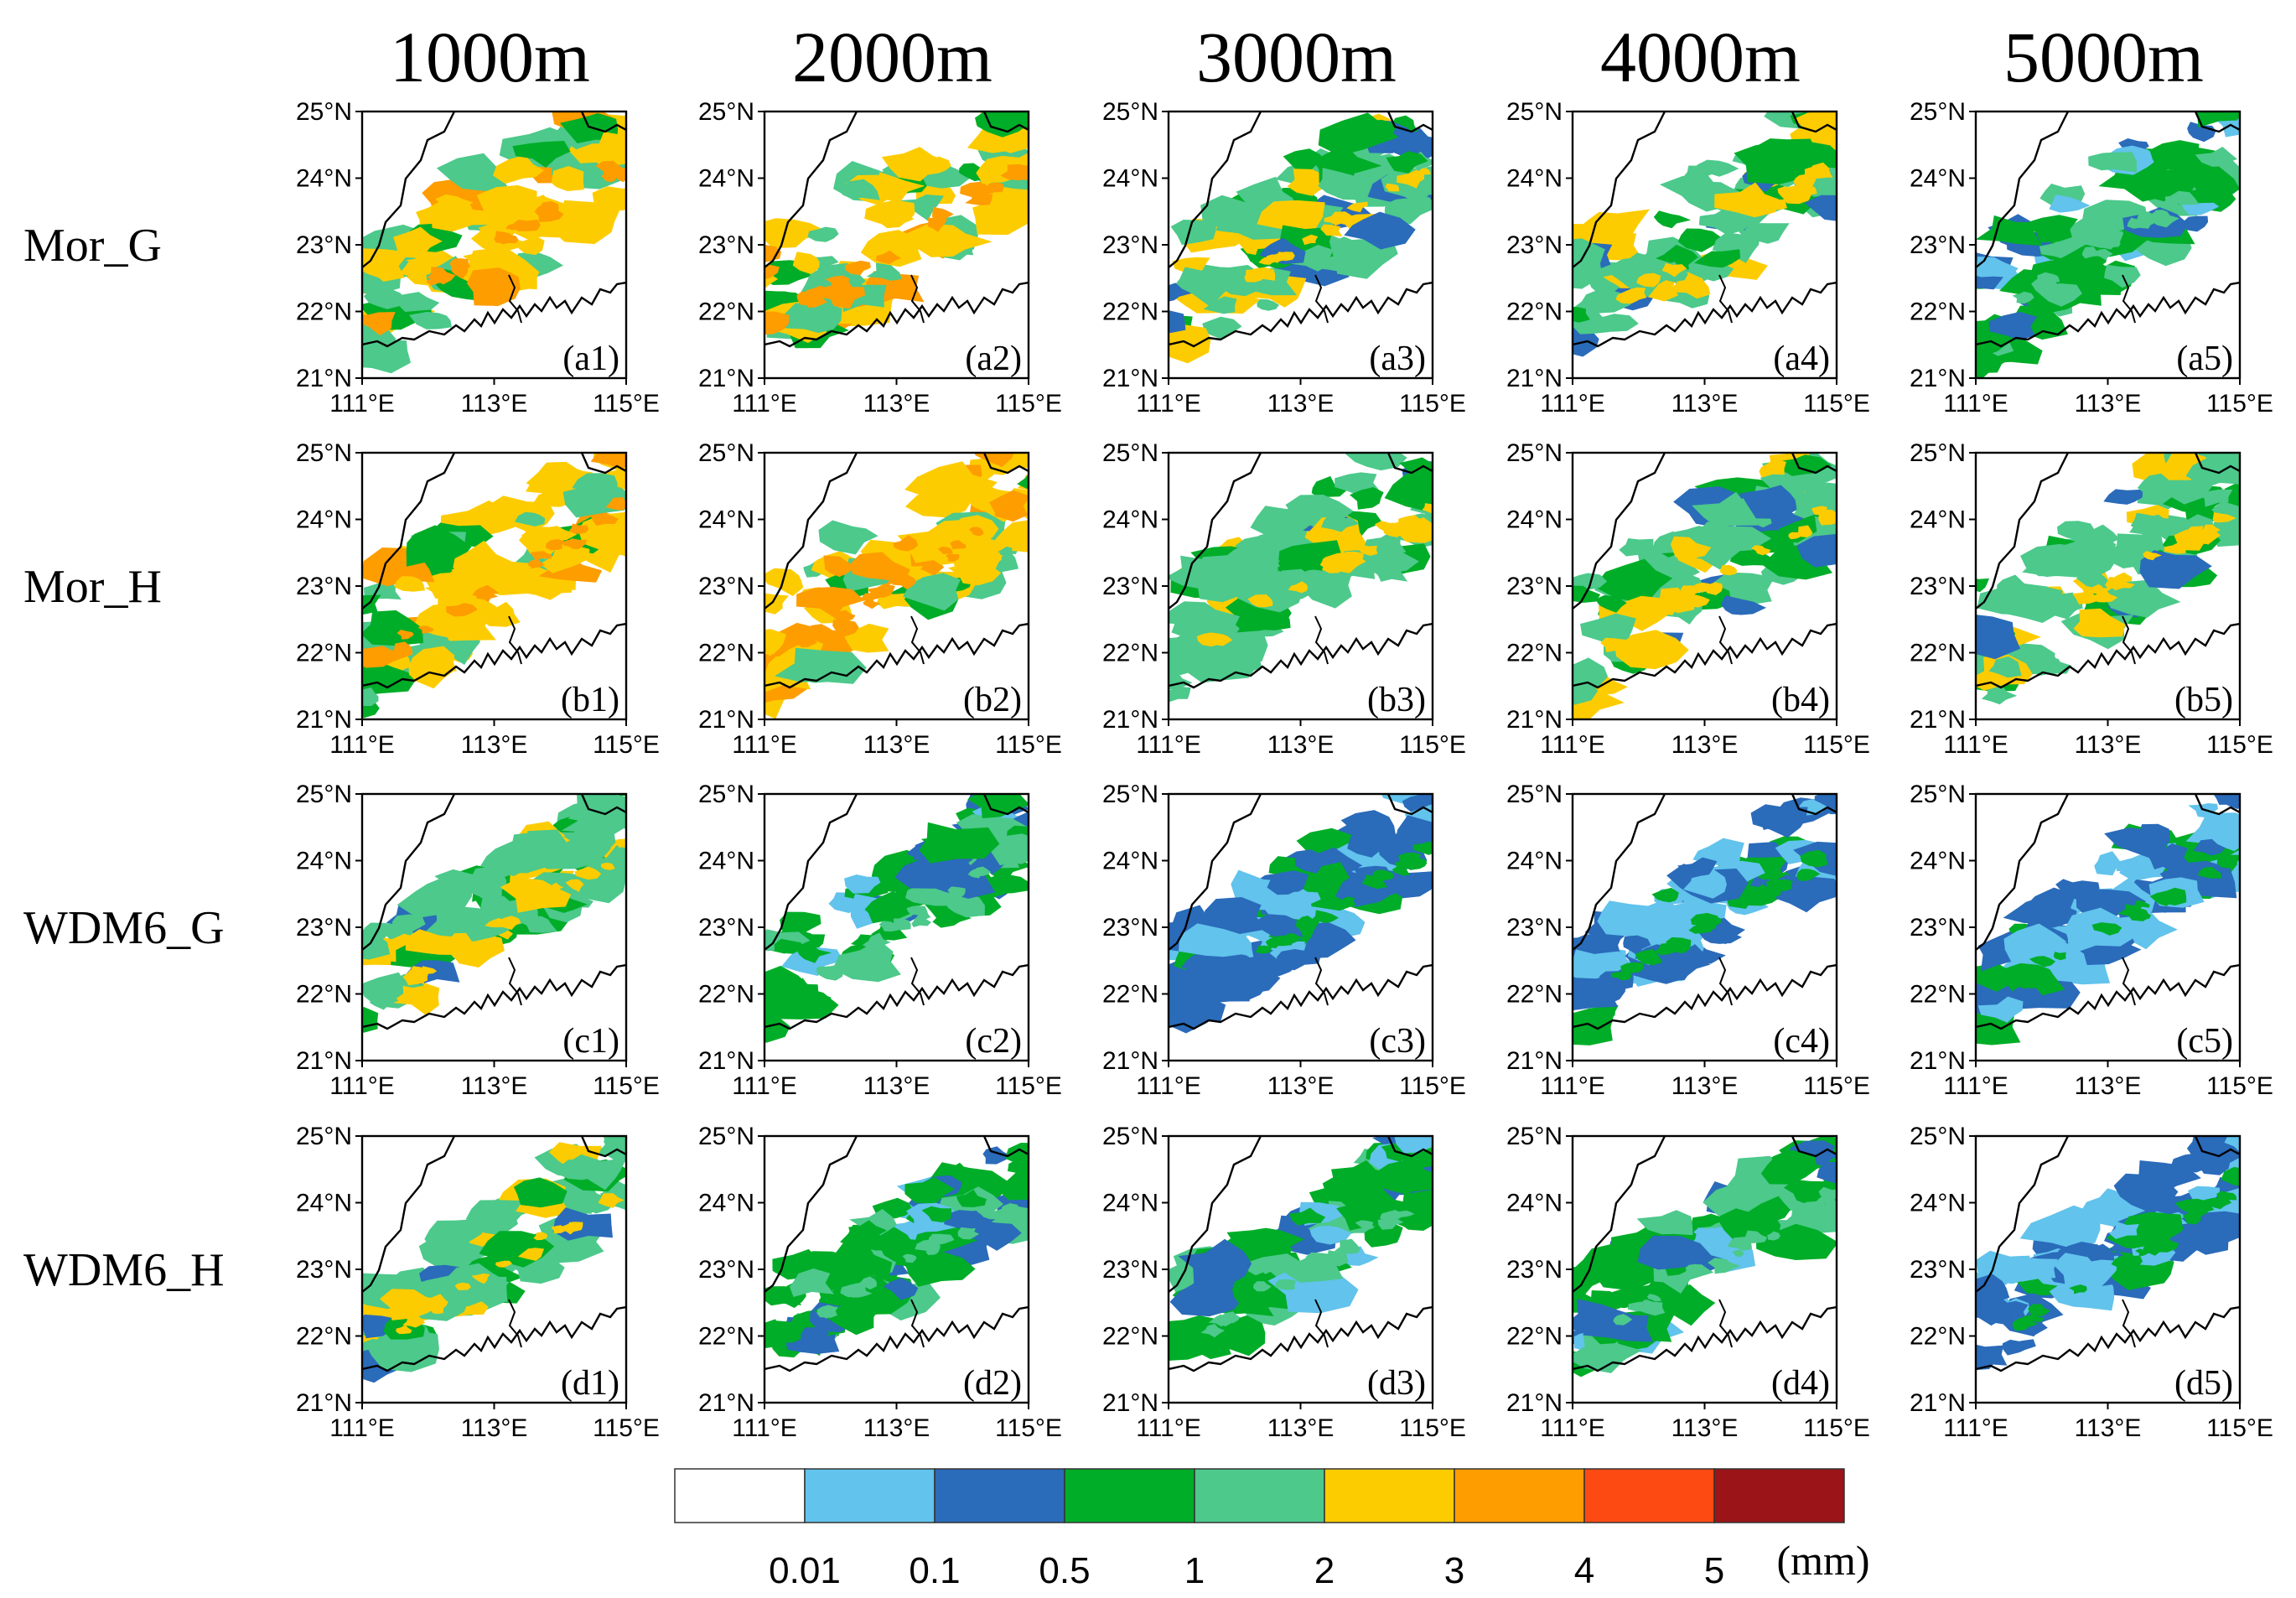 This screenshot has width=2296, height=1598. What do you see at coordinates (1800, 700) in the screenshot?
I see `panel-label: (b4)` at bounding box center [1800, 700].